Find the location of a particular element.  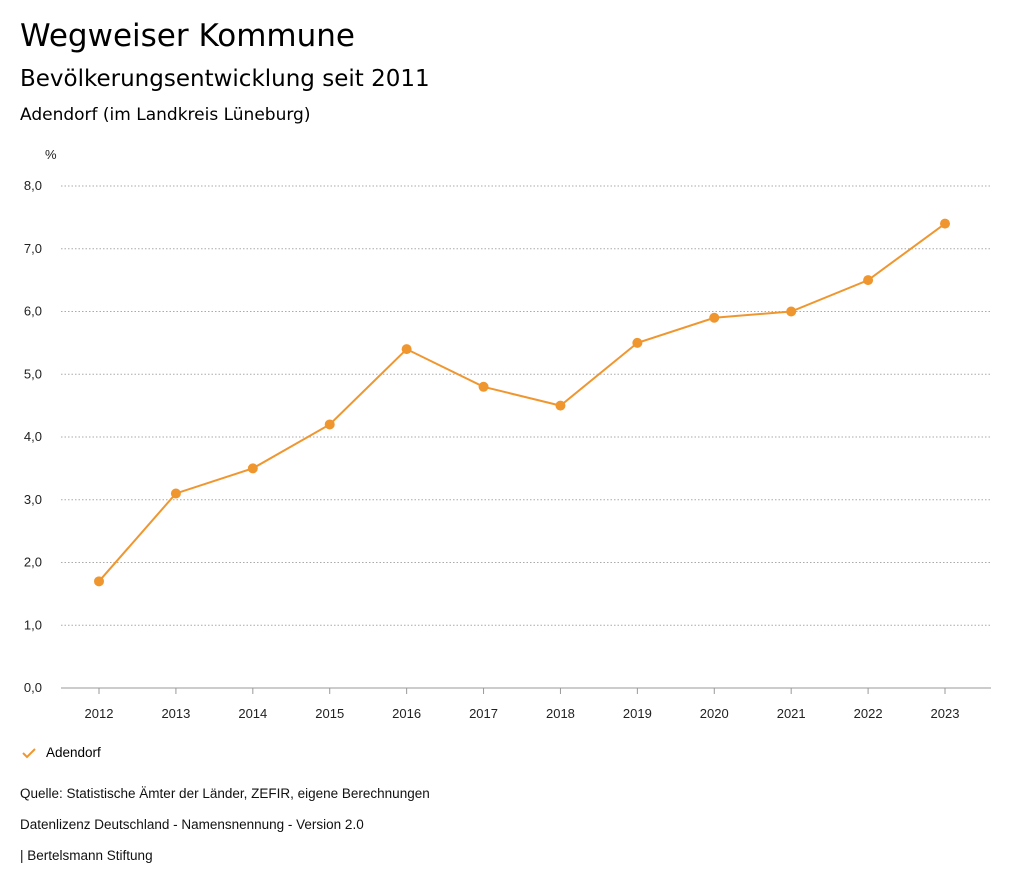

credit-note: | Bertelsmann Stiftung is located at coordinates (86, 855).